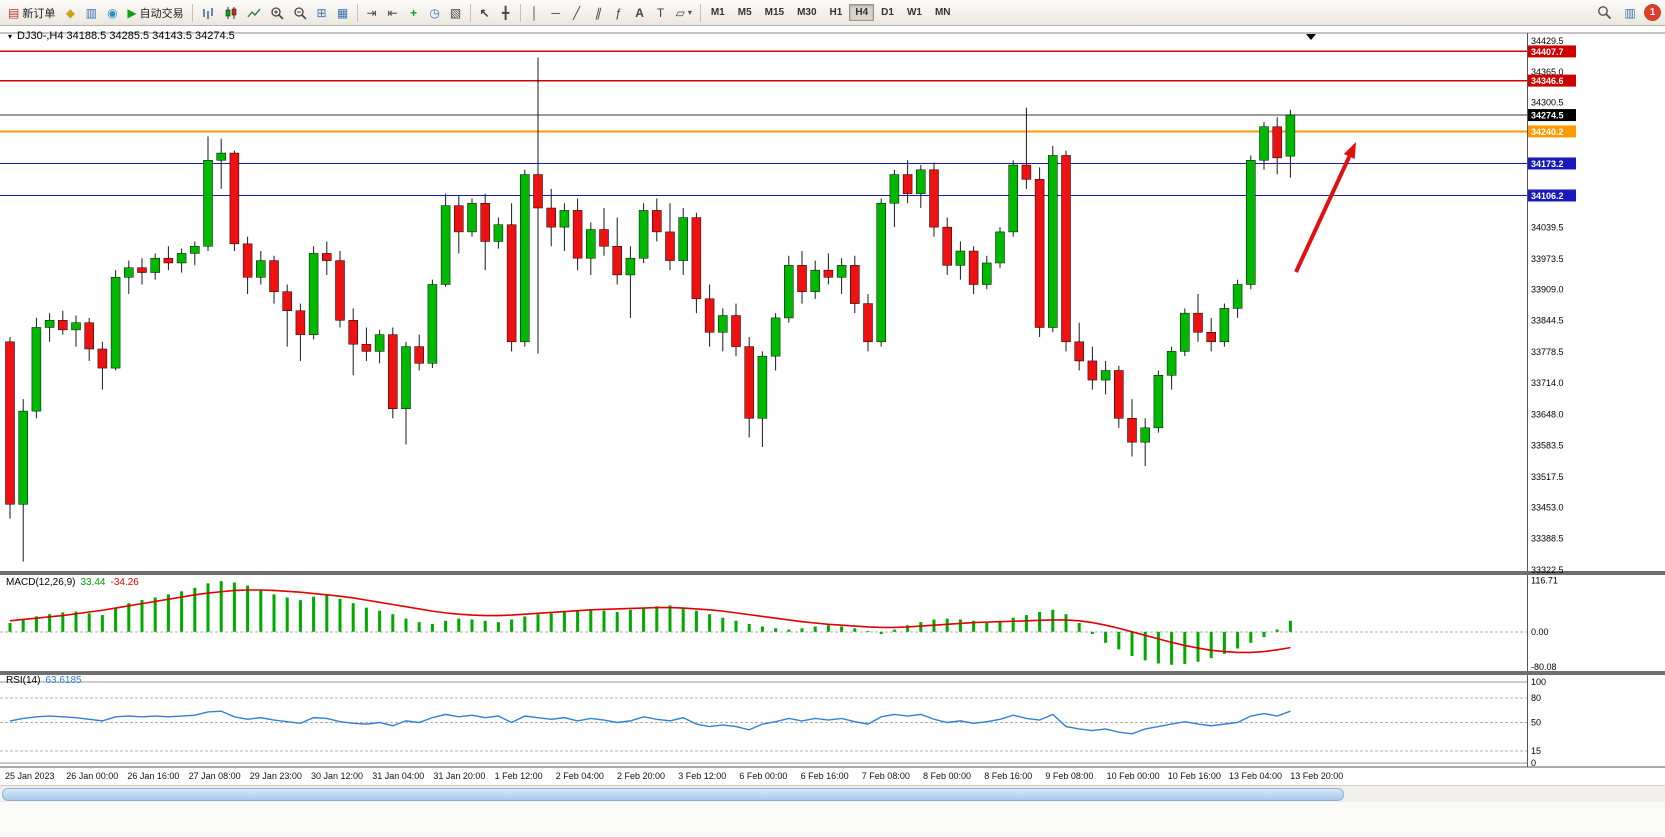  What do you see at coordinates (1630, 13) in the screenshot?
I see `messages-button: ▥` at bounding box center [1630, 13].